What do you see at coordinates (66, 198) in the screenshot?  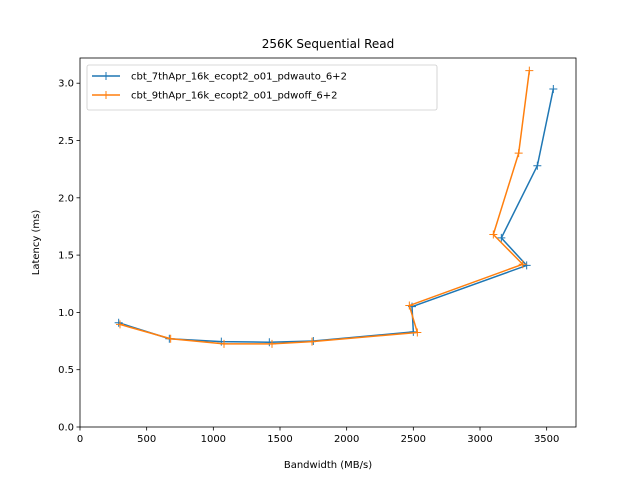 I see `y-tick-label: 2.0` at bounding box center [66, 198].